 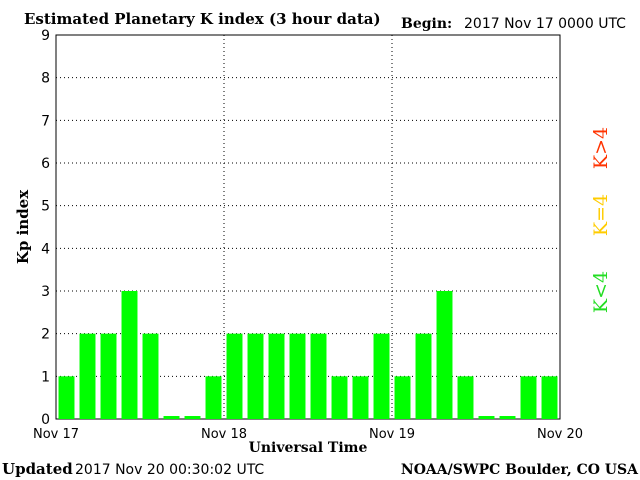 I want to click on updated-label: Updated, so click(x=37, y=469).